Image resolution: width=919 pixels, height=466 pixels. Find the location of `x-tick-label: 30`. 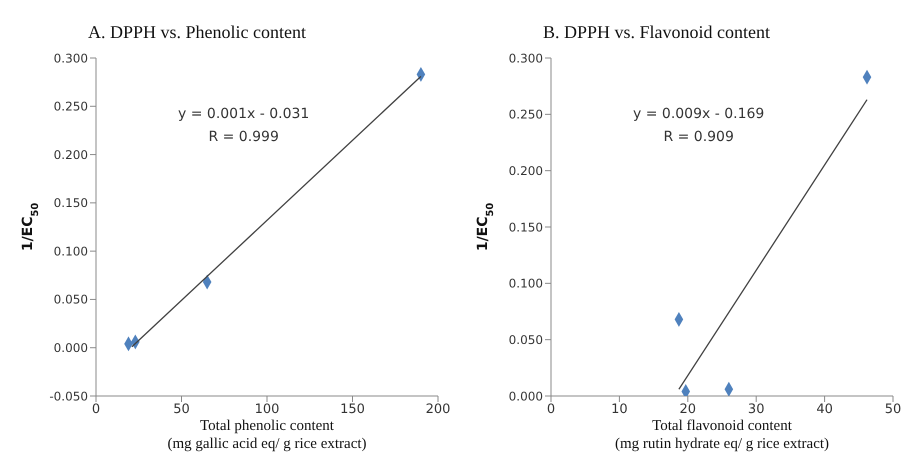

x-tick-label: 30 is located at coordinates (756, 410).